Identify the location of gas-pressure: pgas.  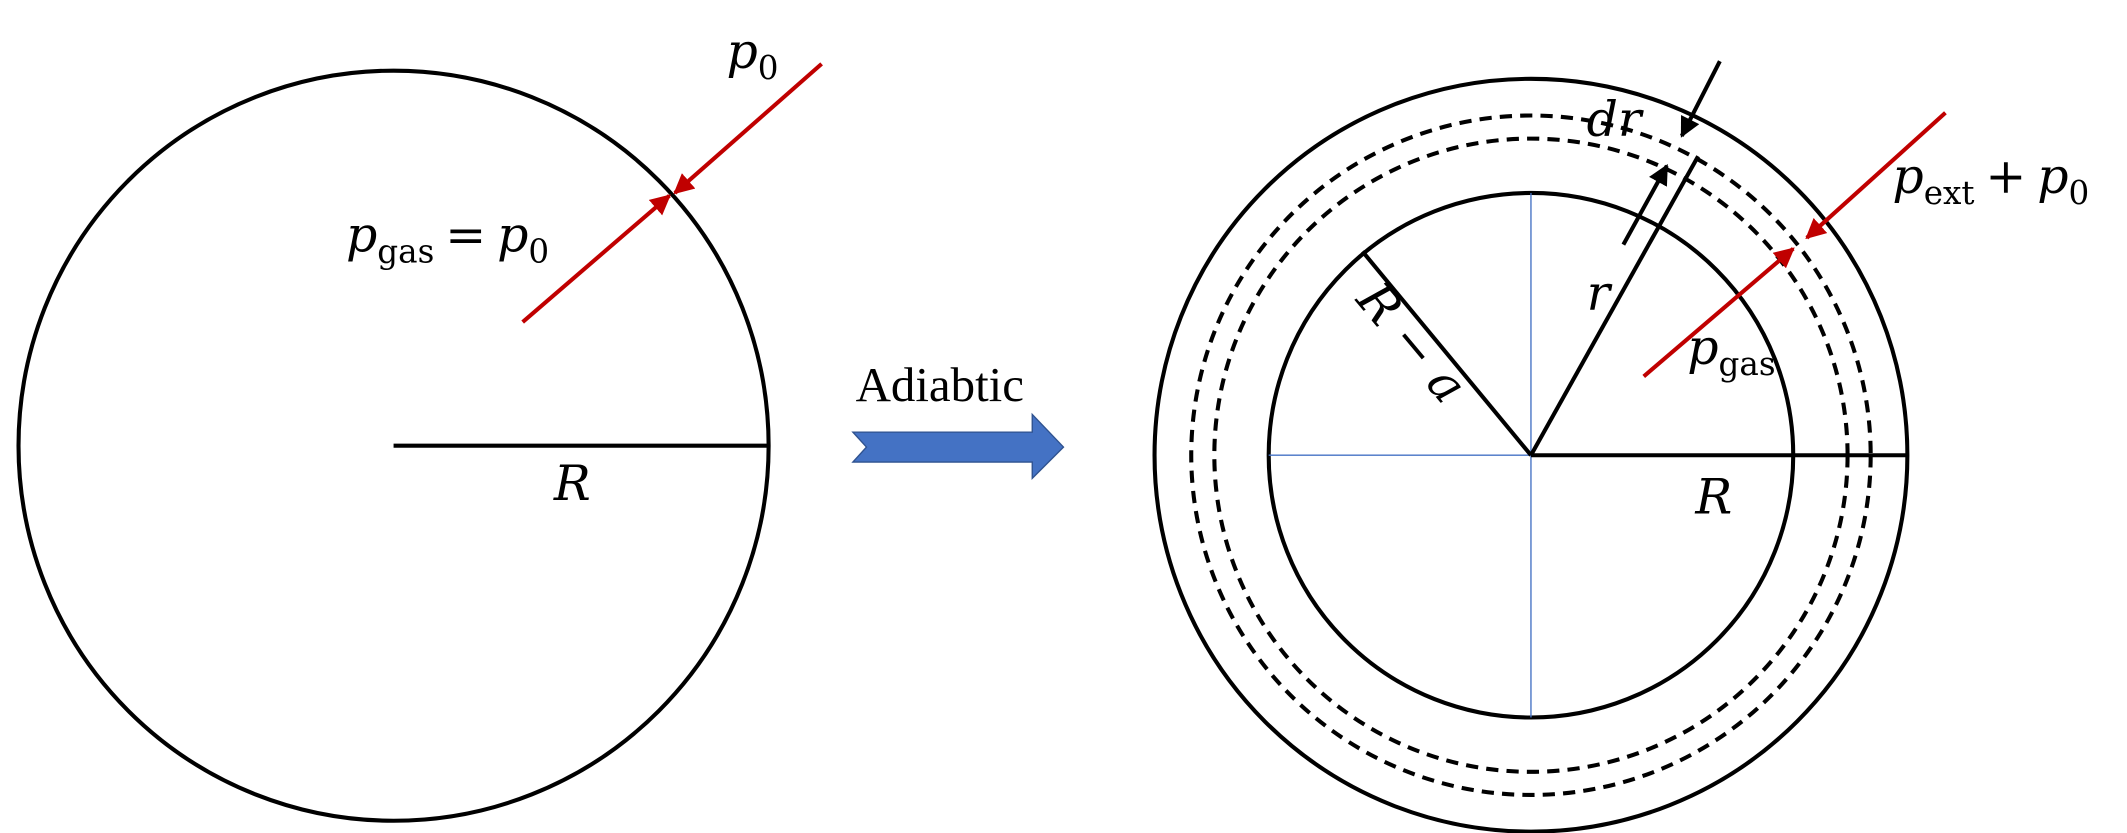
(1731, 351).